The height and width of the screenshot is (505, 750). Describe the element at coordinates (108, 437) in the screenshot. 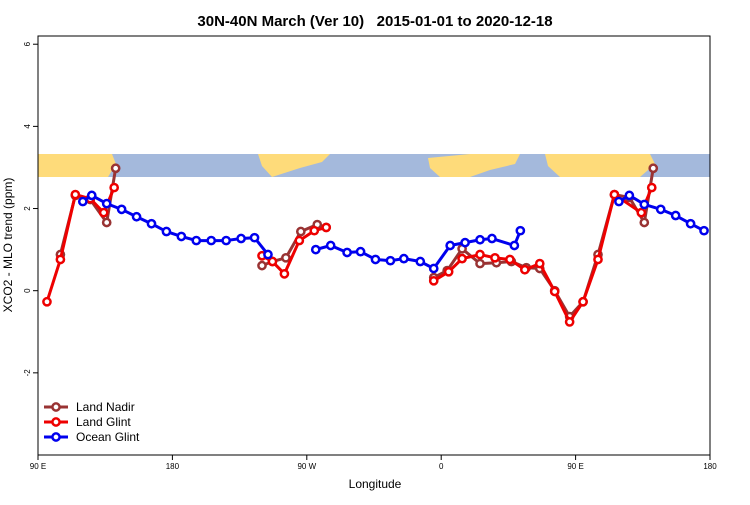

I see `legend-label: Ocean Glint` at that location.